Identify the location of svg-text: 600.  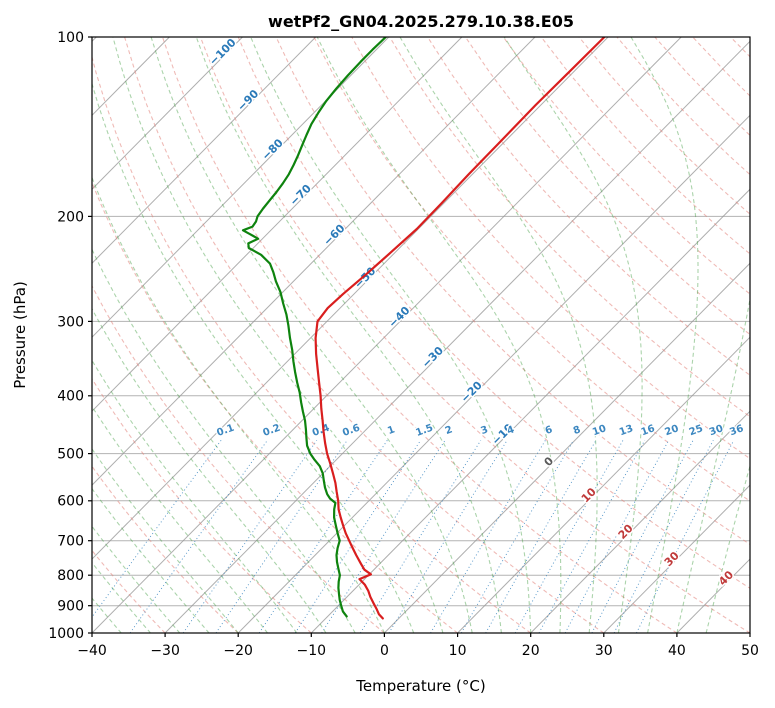
(70, 502).